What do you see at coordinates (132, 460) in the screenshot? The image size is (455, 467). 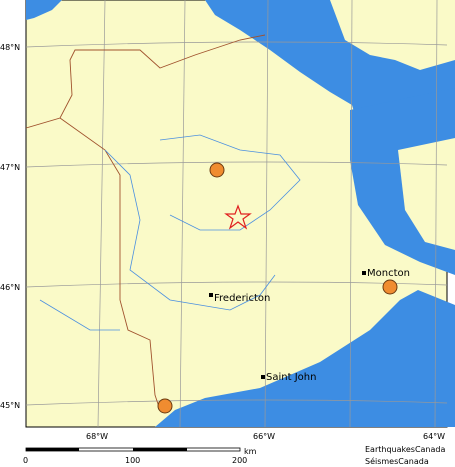 I see `scale-label: 100` at bounding box center [132, 460].